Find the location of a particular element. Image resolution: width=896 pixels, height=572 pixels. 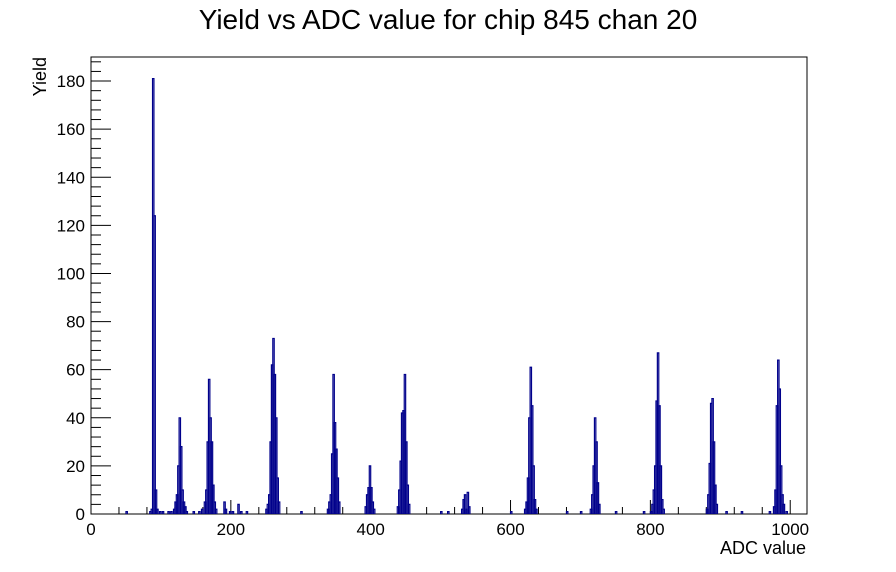

x-axis: 0 200 400 600 800 1000 is located at coordinates (447, 519).